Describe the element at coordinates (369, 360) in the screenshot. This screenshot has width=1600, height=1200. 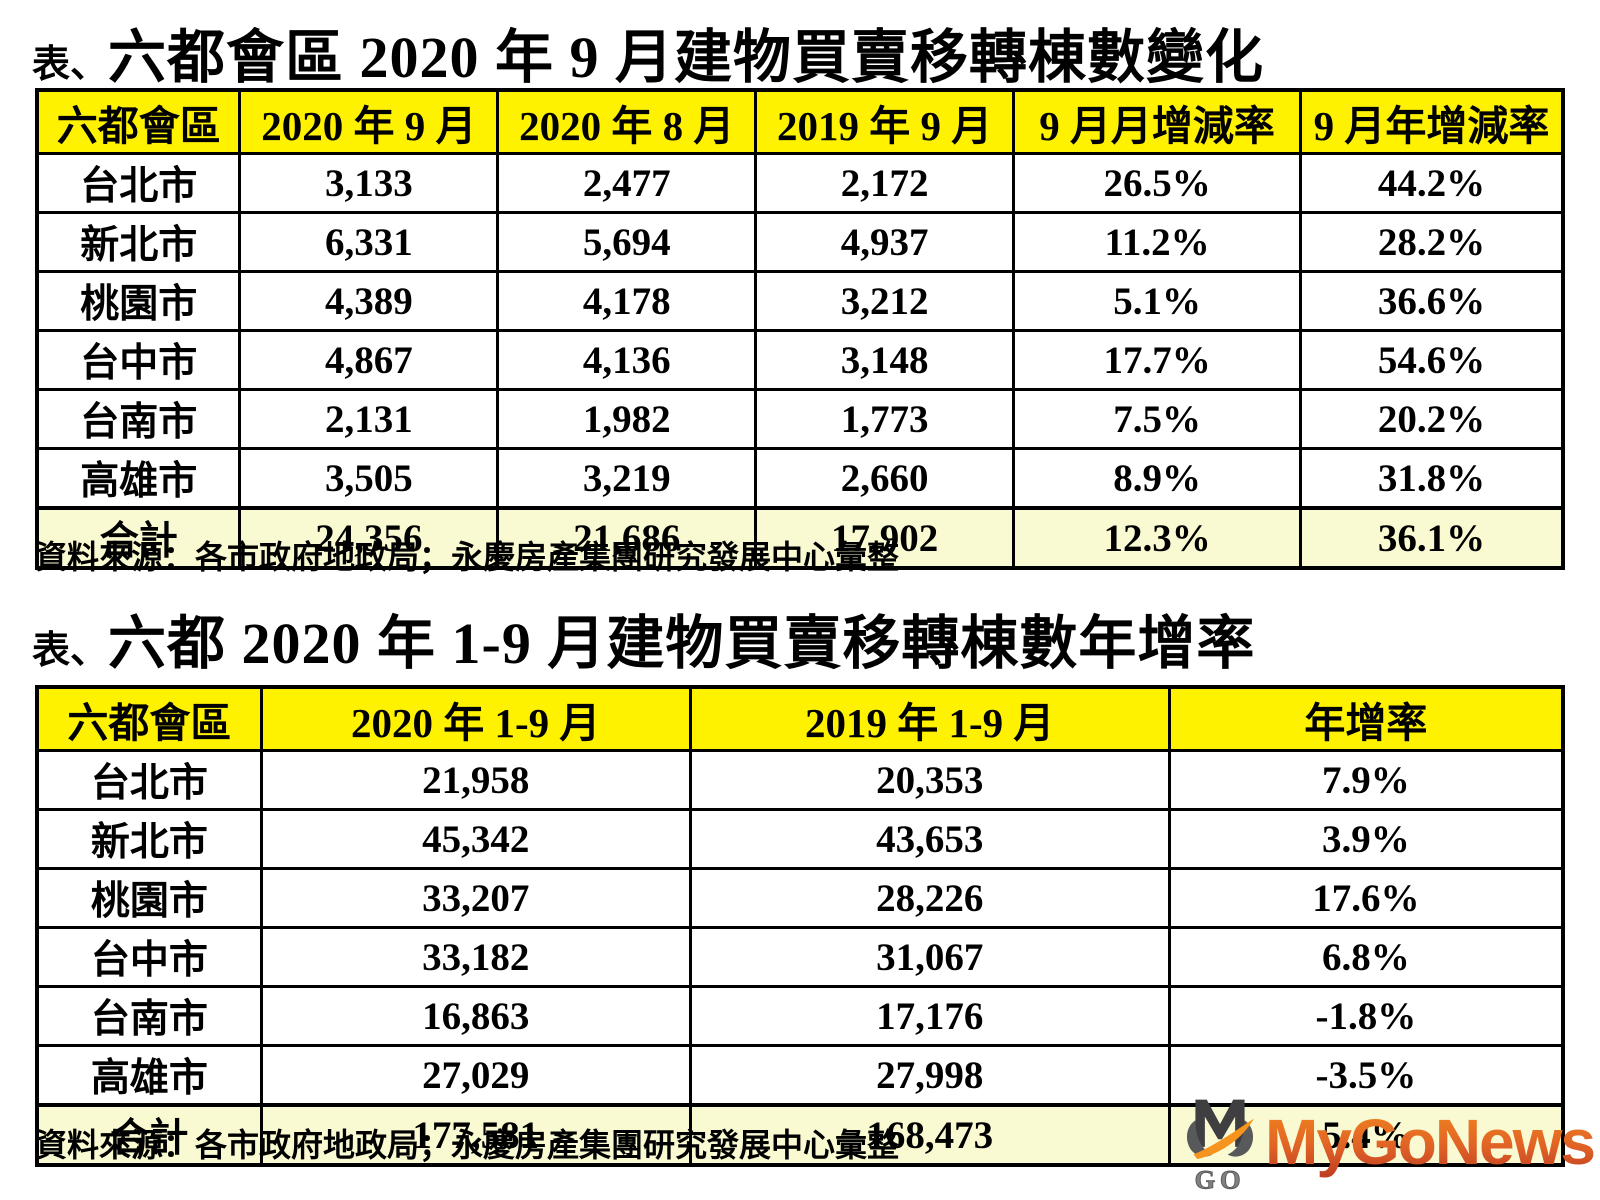
I see `cell-value: 4,867` at that location.